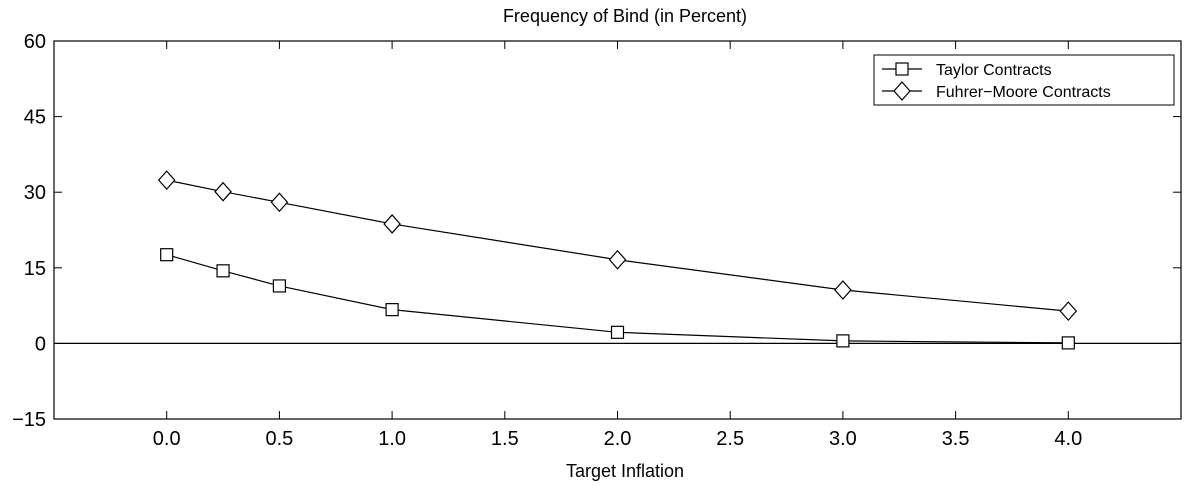 The height and width of the screenshot is (486, 1189). What do you see at coordinates (902, 69) in the screenshot?
I see `legend-marker-square` at bounding box center [902, 69].